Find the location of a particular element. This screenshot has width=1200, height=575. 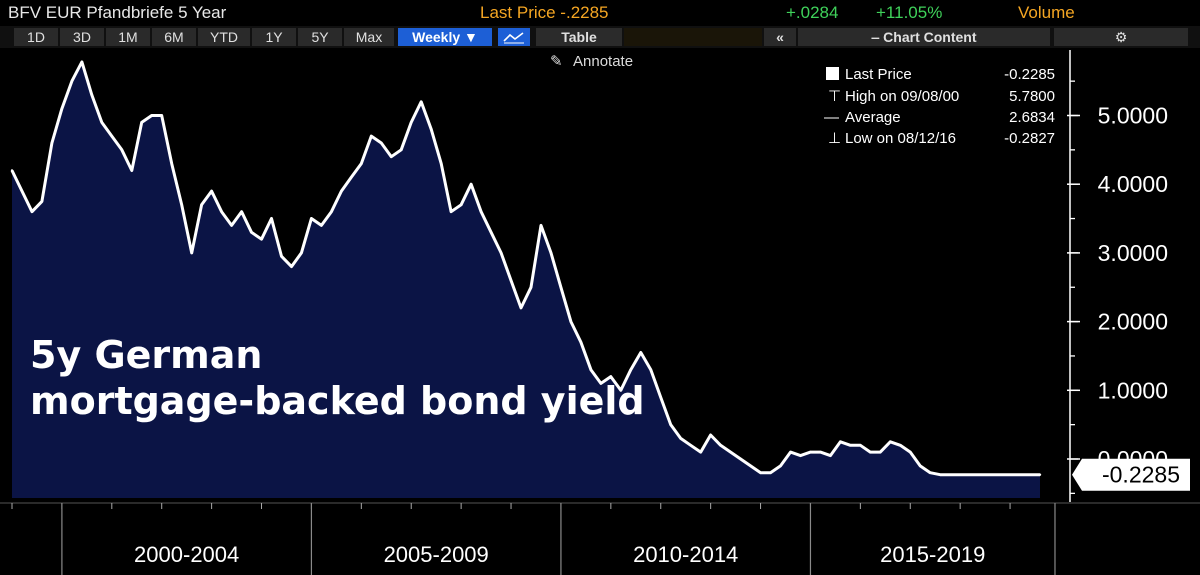

annotate-control: ✎ Annotate is located at coordinates (591, 61).